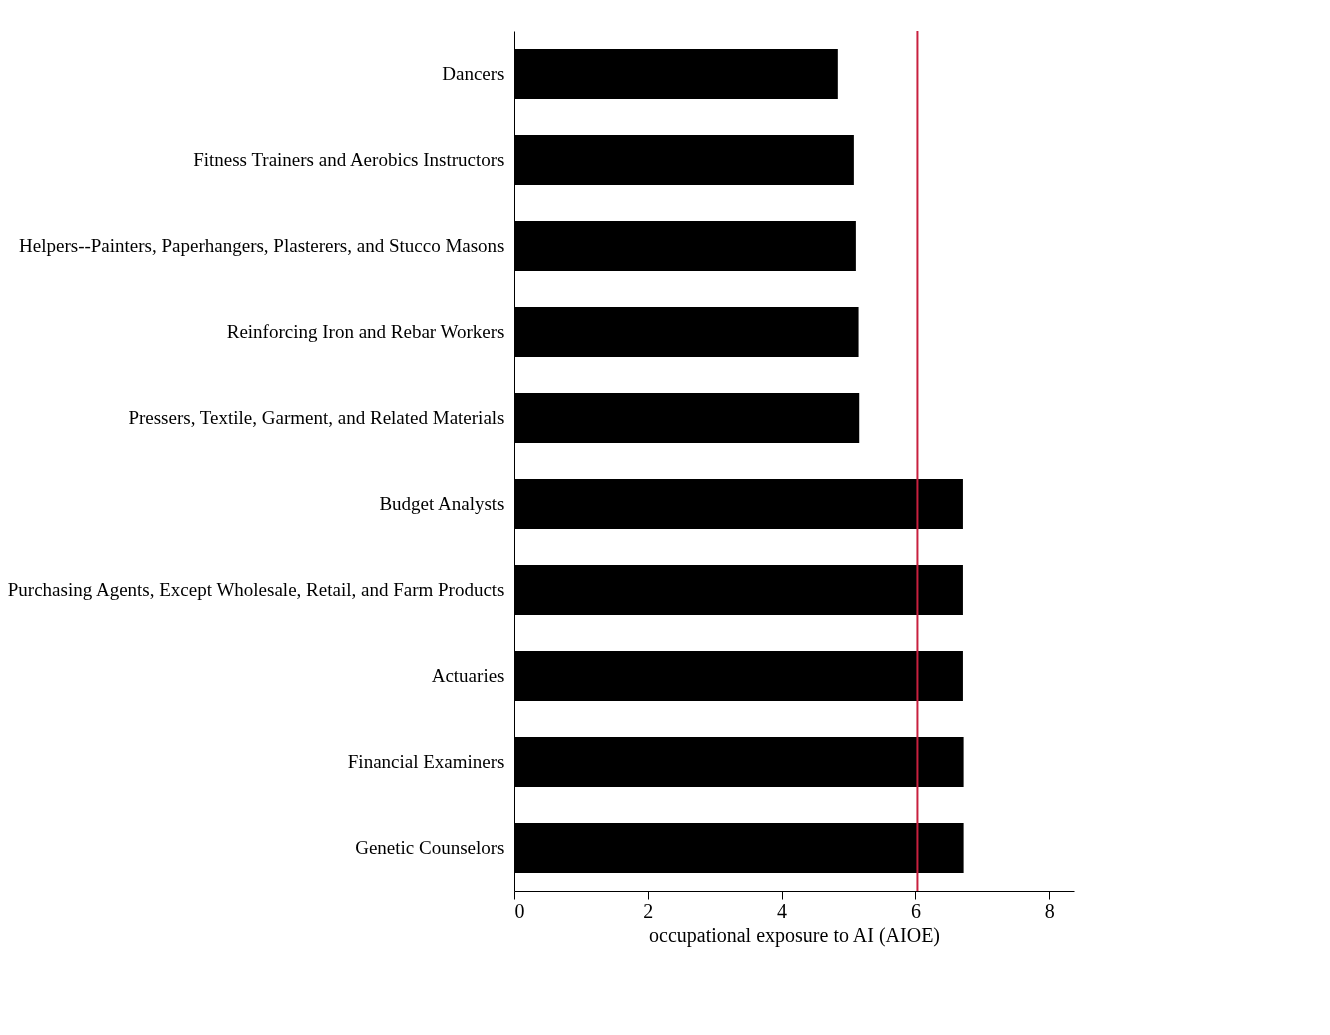 The image size is (1330, 1035). Describe the element at coordinates (648, 910) in the screenshot. I see `x-tick-label: 2` at that location.